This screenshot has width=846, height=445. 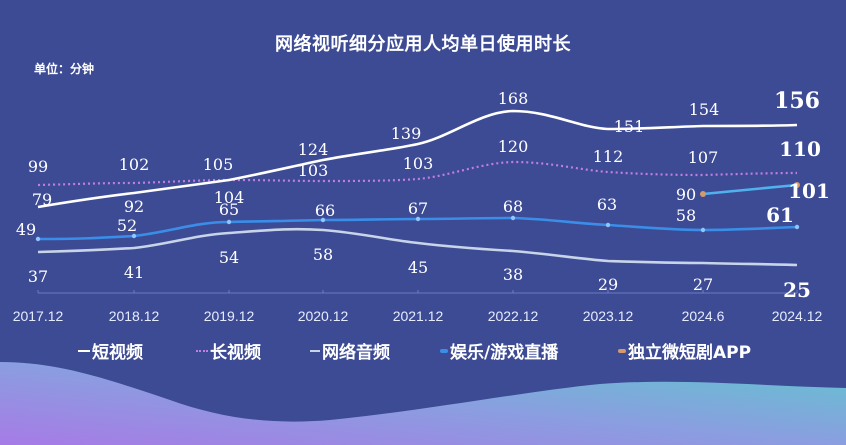 What do you see at coordinates (704, 109) in the screenshot?
I see `svg-text: 154` at bounding box center [704, 109].